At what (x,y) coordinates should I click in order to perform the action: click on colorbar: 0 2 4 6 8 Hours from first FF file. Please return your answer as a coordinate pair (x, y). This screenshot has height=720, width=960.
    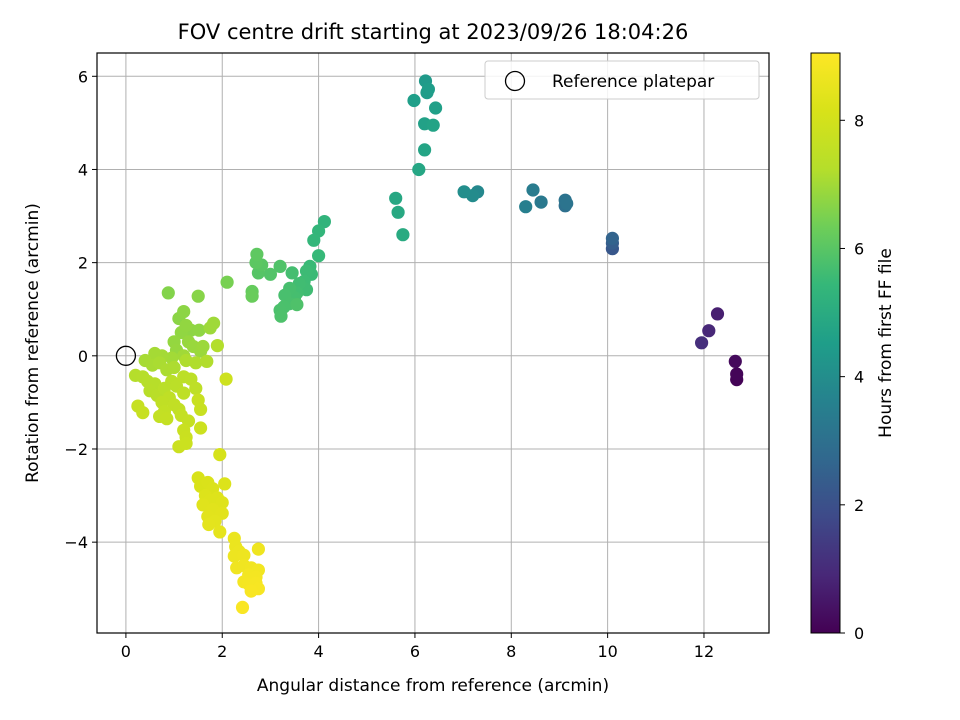
    Looking at the image, I should click on (853, 347).